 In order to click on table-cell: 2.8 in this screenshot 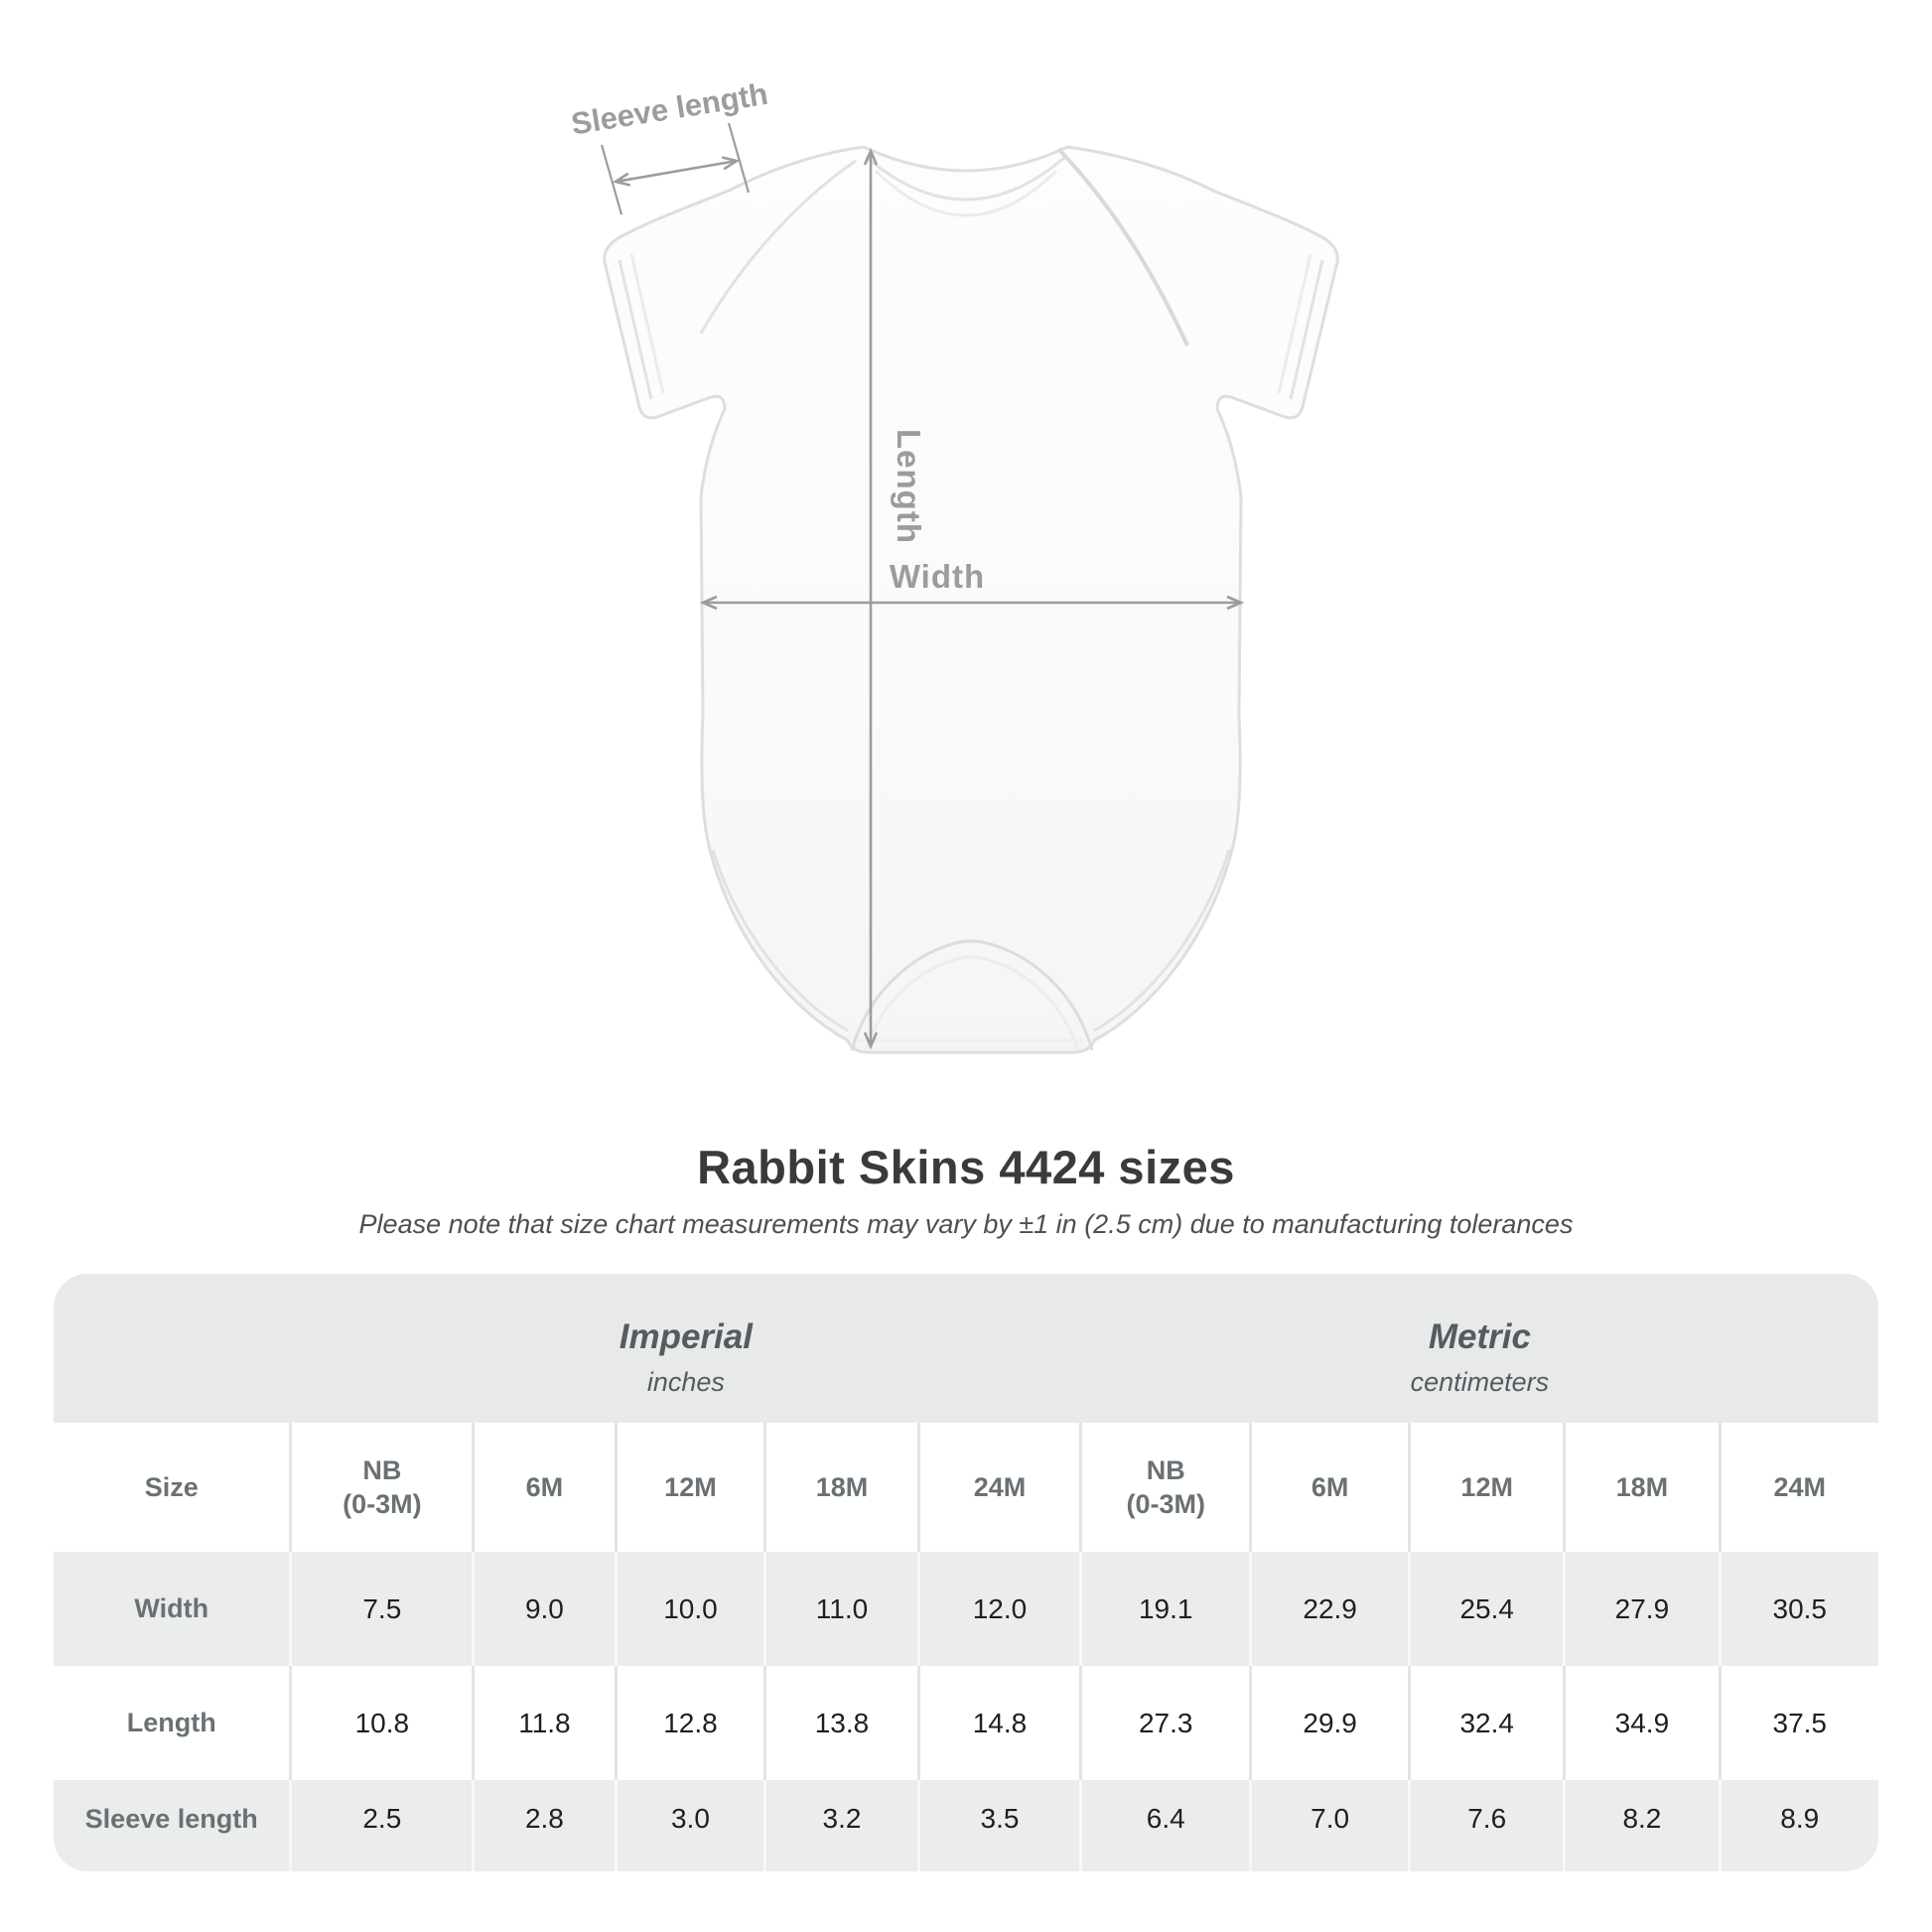, I will do `click(545, 1825)`.